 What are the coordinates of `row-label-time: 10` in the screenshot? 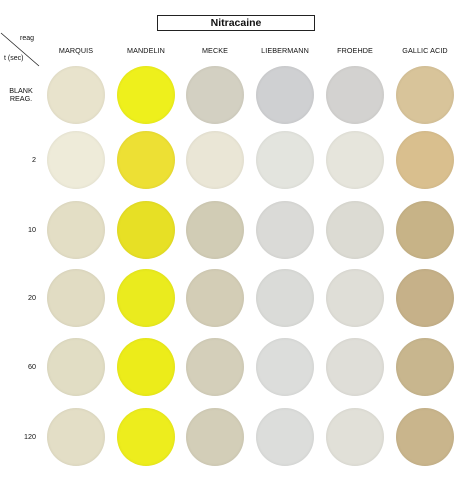 It's located at (20, 229).